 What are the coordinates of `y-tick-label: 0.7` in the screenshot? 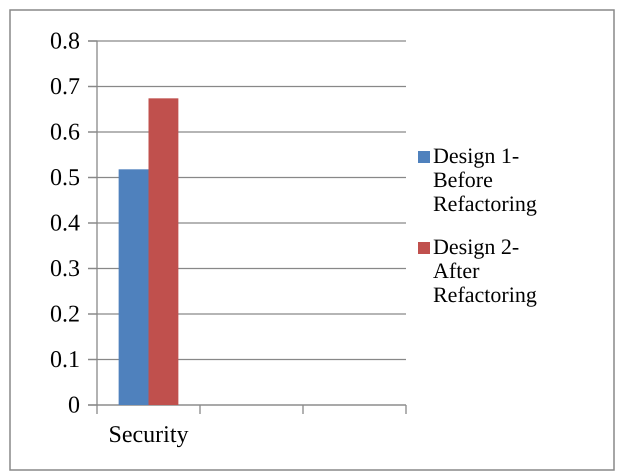 It's located at (65, 87).